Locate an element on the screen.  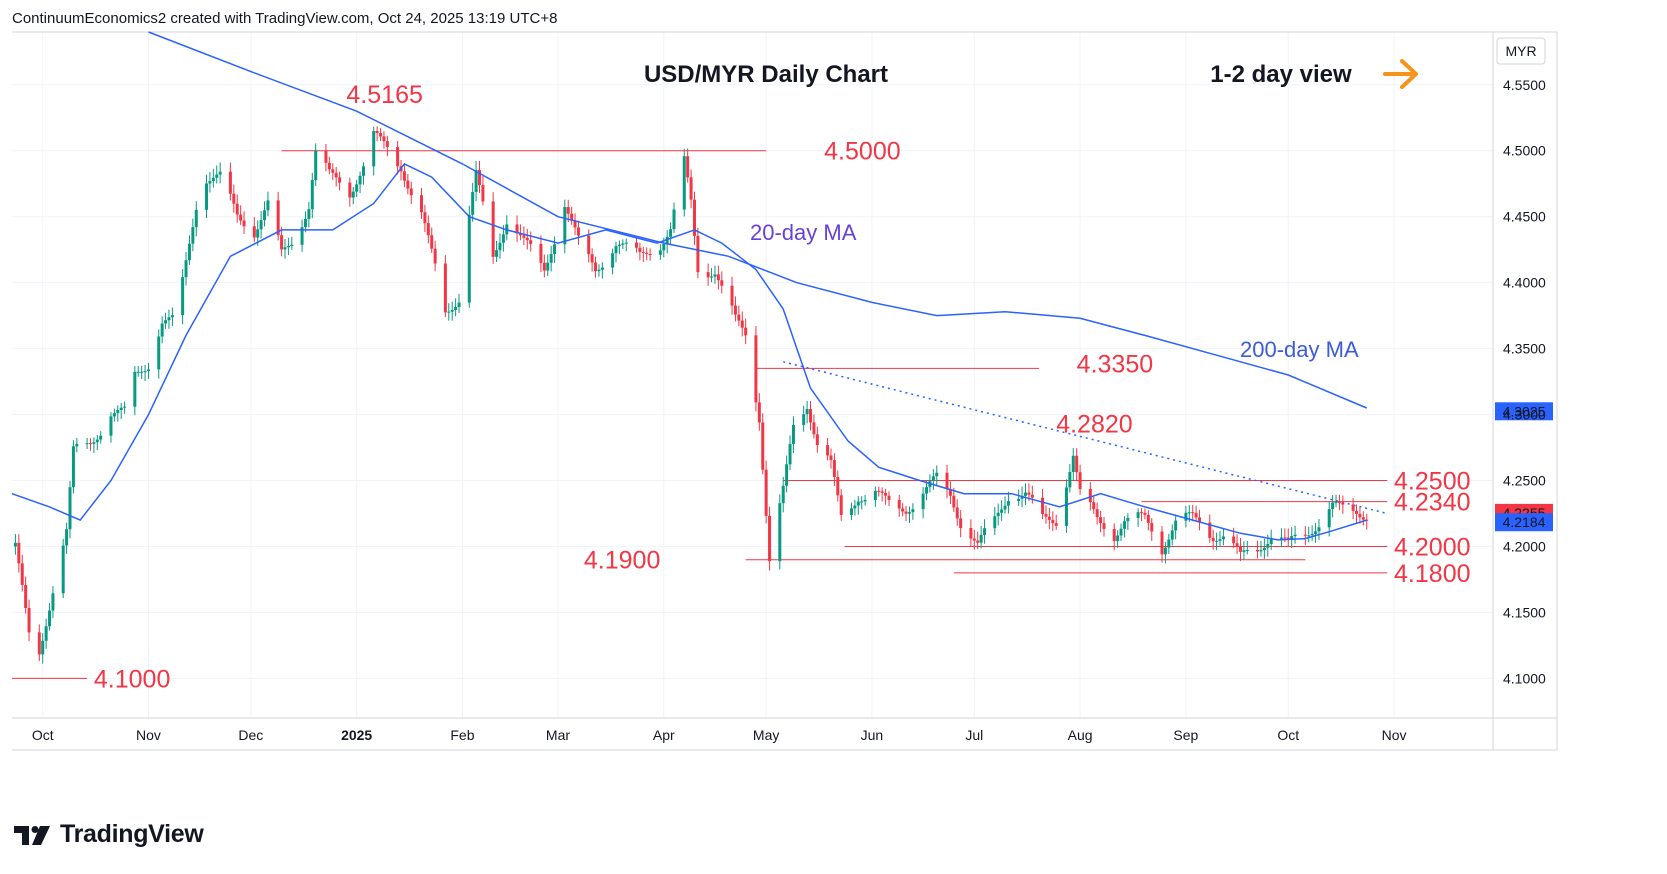
x-tick-label: Oct is located at coordinates (1288, 735).